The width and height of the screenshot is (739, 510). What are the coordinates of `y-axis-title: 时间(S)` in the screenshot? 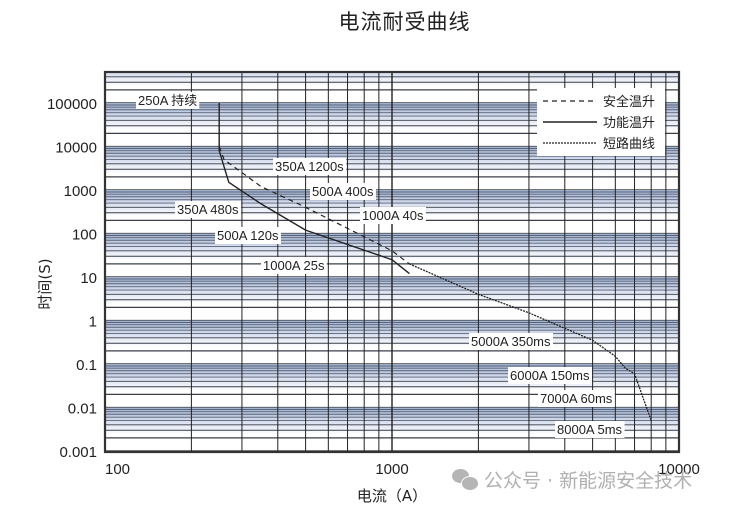 It's located at (45, 283).